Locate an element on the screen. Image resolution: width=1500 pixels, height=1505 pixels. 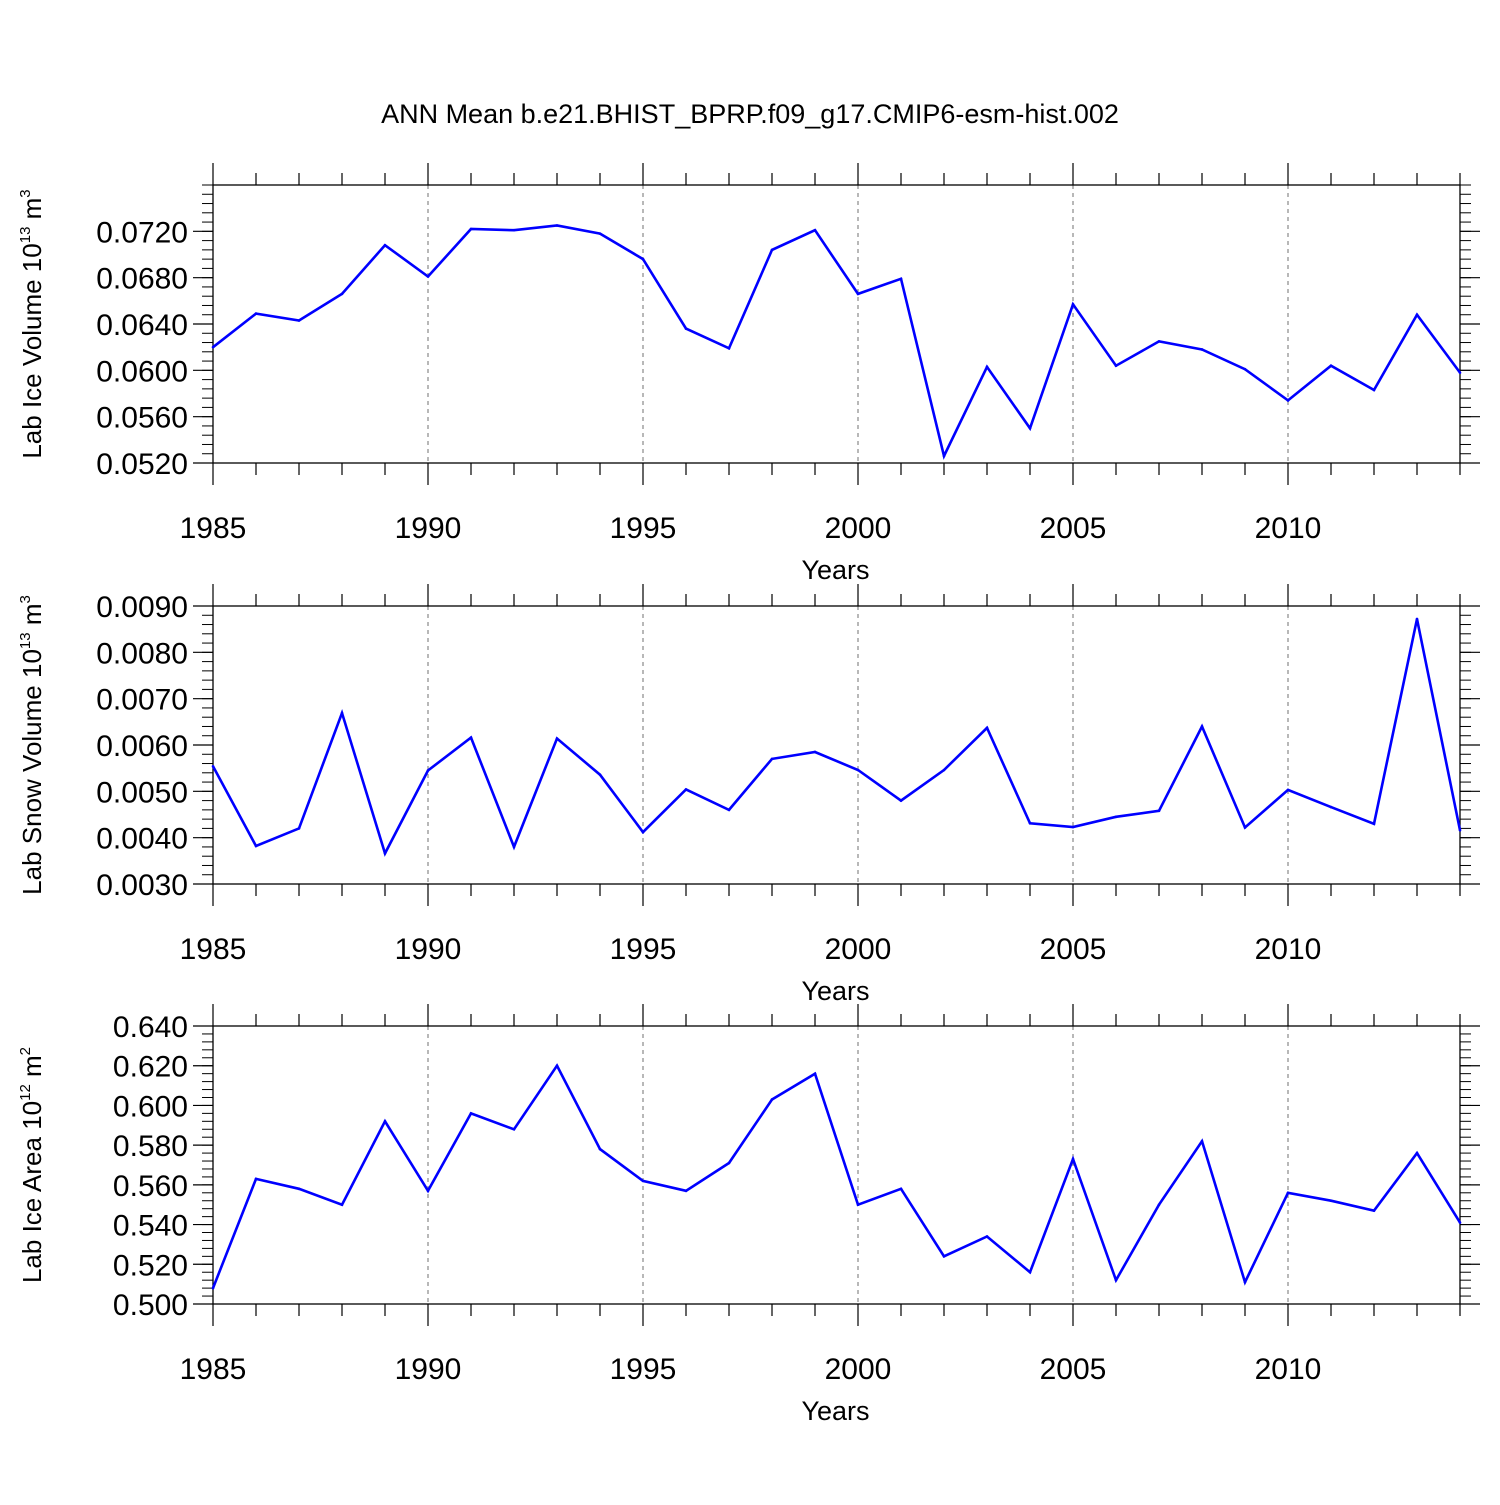
y-tick-label: 0.0090 is located at coordinates (142, 607).